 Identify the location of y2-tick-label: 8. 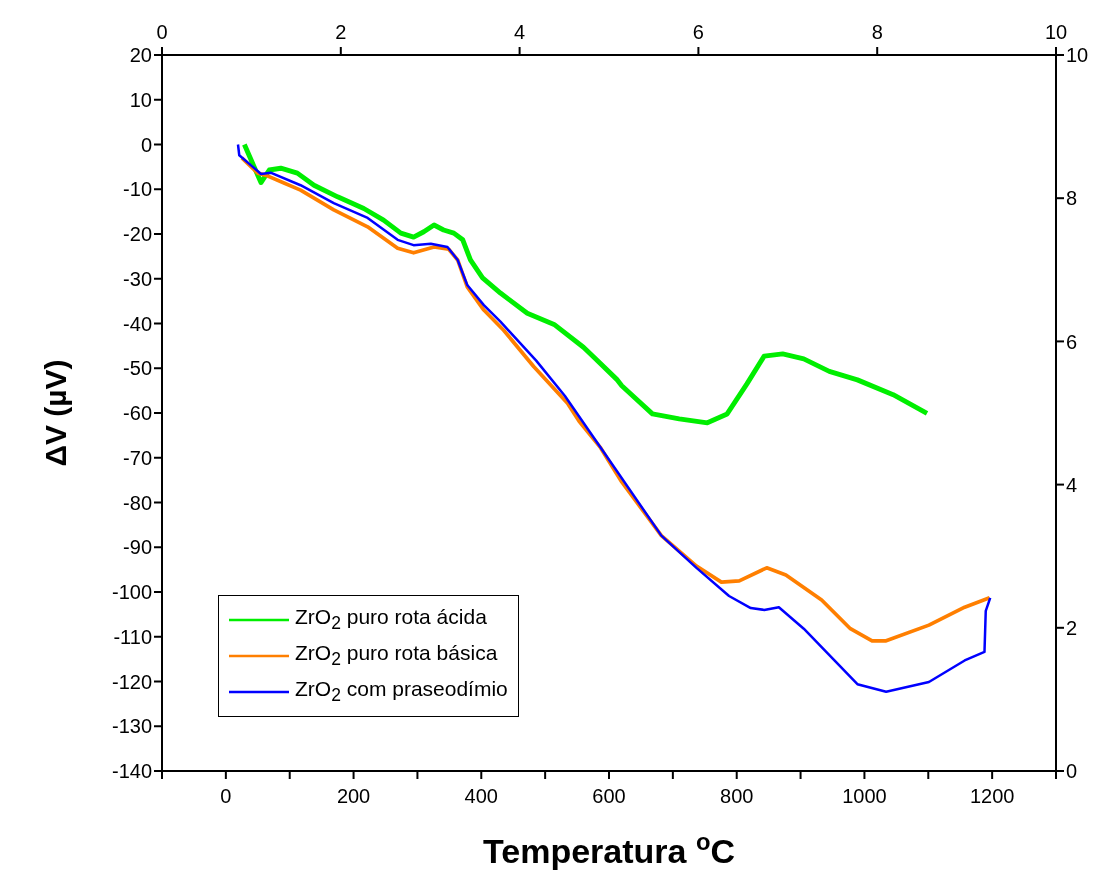
(1072, 198).